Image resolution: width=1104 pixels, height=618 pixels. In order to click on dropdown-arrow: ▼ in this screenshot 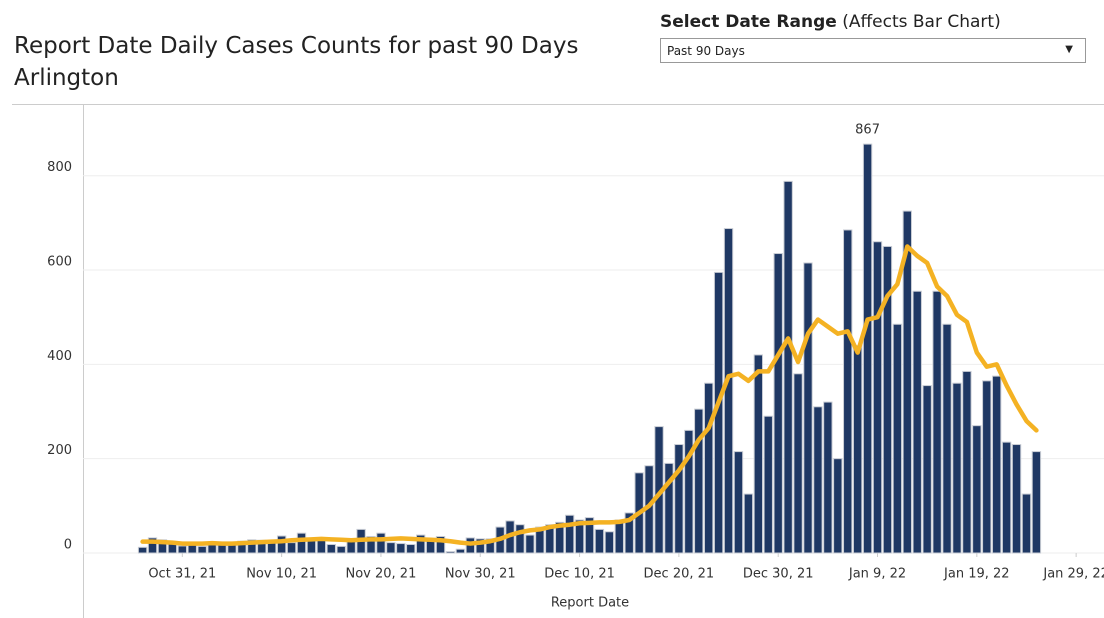, I will do `click(1069, 49)`.